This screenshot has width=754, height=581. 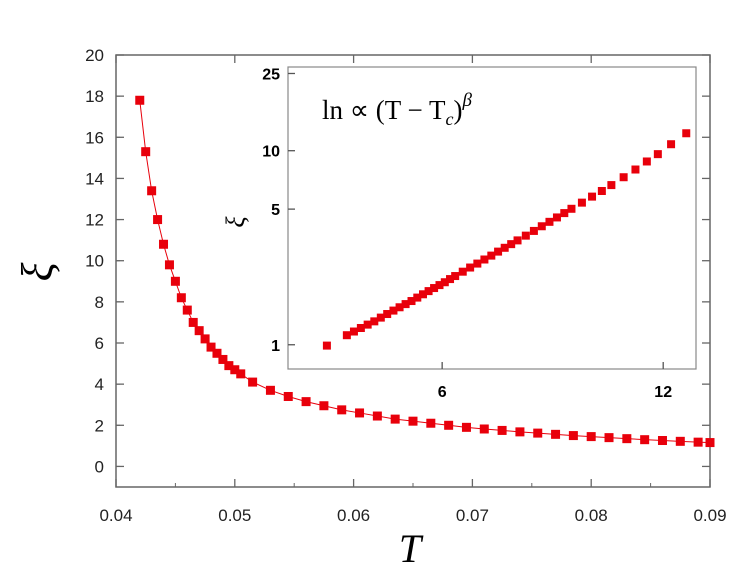 What do you see at coordinates (275, 346) in the screenshot?
I see `inset-y-tick-label: 1` at bounding box center [275, 346].